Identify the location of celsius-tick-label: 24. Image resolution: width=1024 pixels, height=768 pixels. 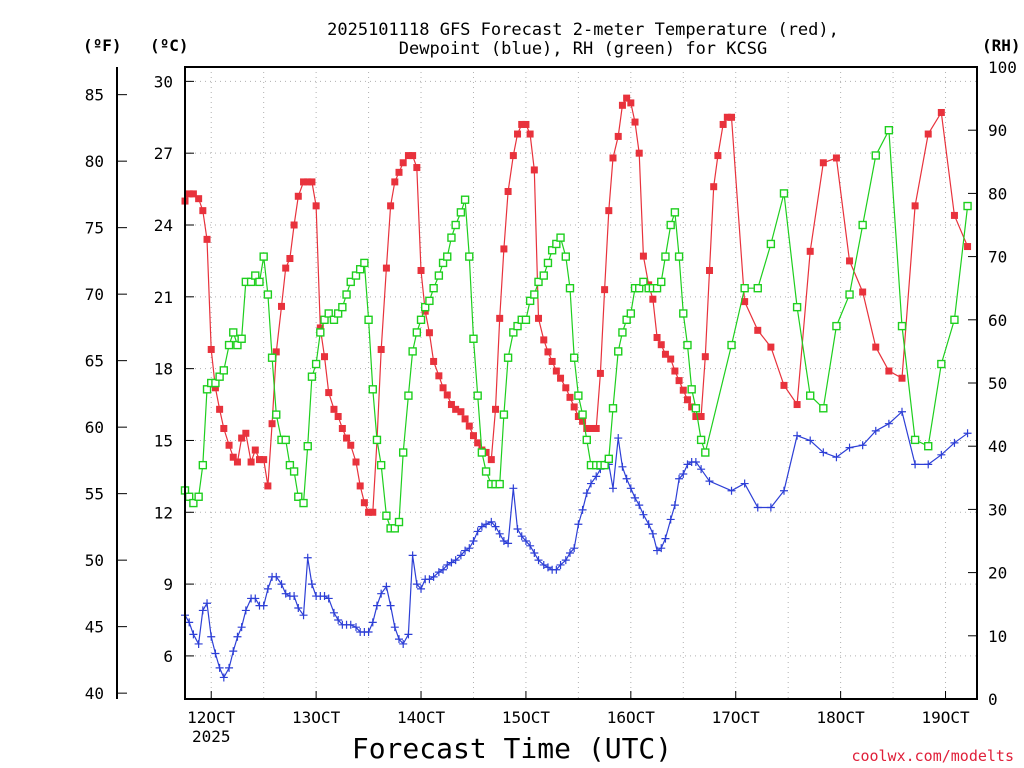
(163, 225).